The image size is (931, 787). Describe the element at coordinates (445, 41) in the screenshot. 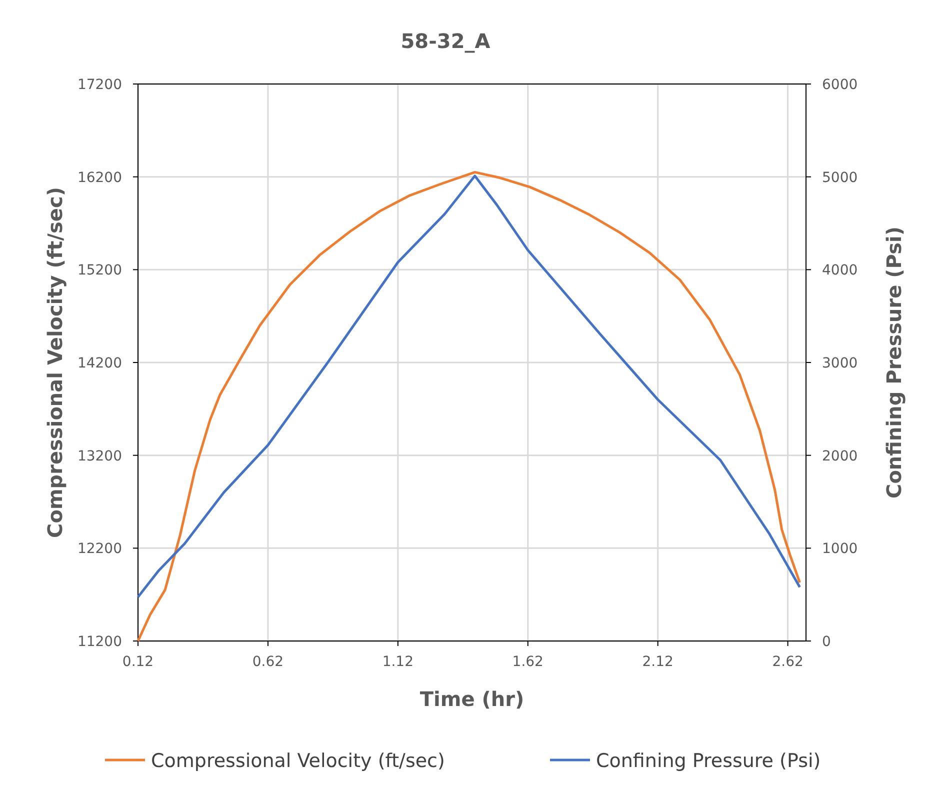

I see `chart-title: 58-32_A` at that location.